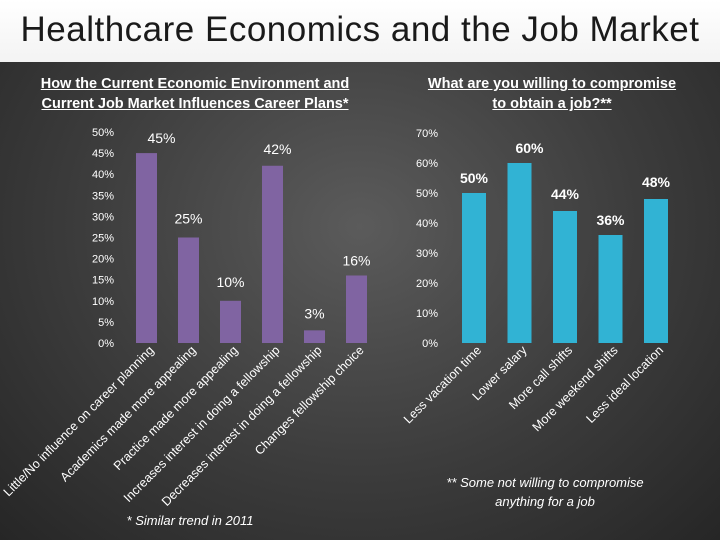 This screenshot has width=720, height=540. What do you see at coordinates (427, 224) in the screenshot?
I see `right-ytick-label: 40%` at bounding box center [427, 224].